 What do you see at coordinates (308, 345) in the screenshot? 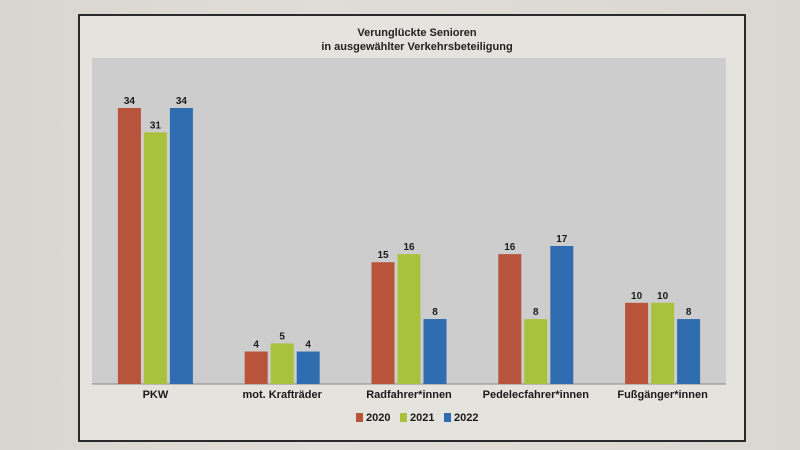
I see `data-label-2022-1: 4` at bounding box center [308, 345].